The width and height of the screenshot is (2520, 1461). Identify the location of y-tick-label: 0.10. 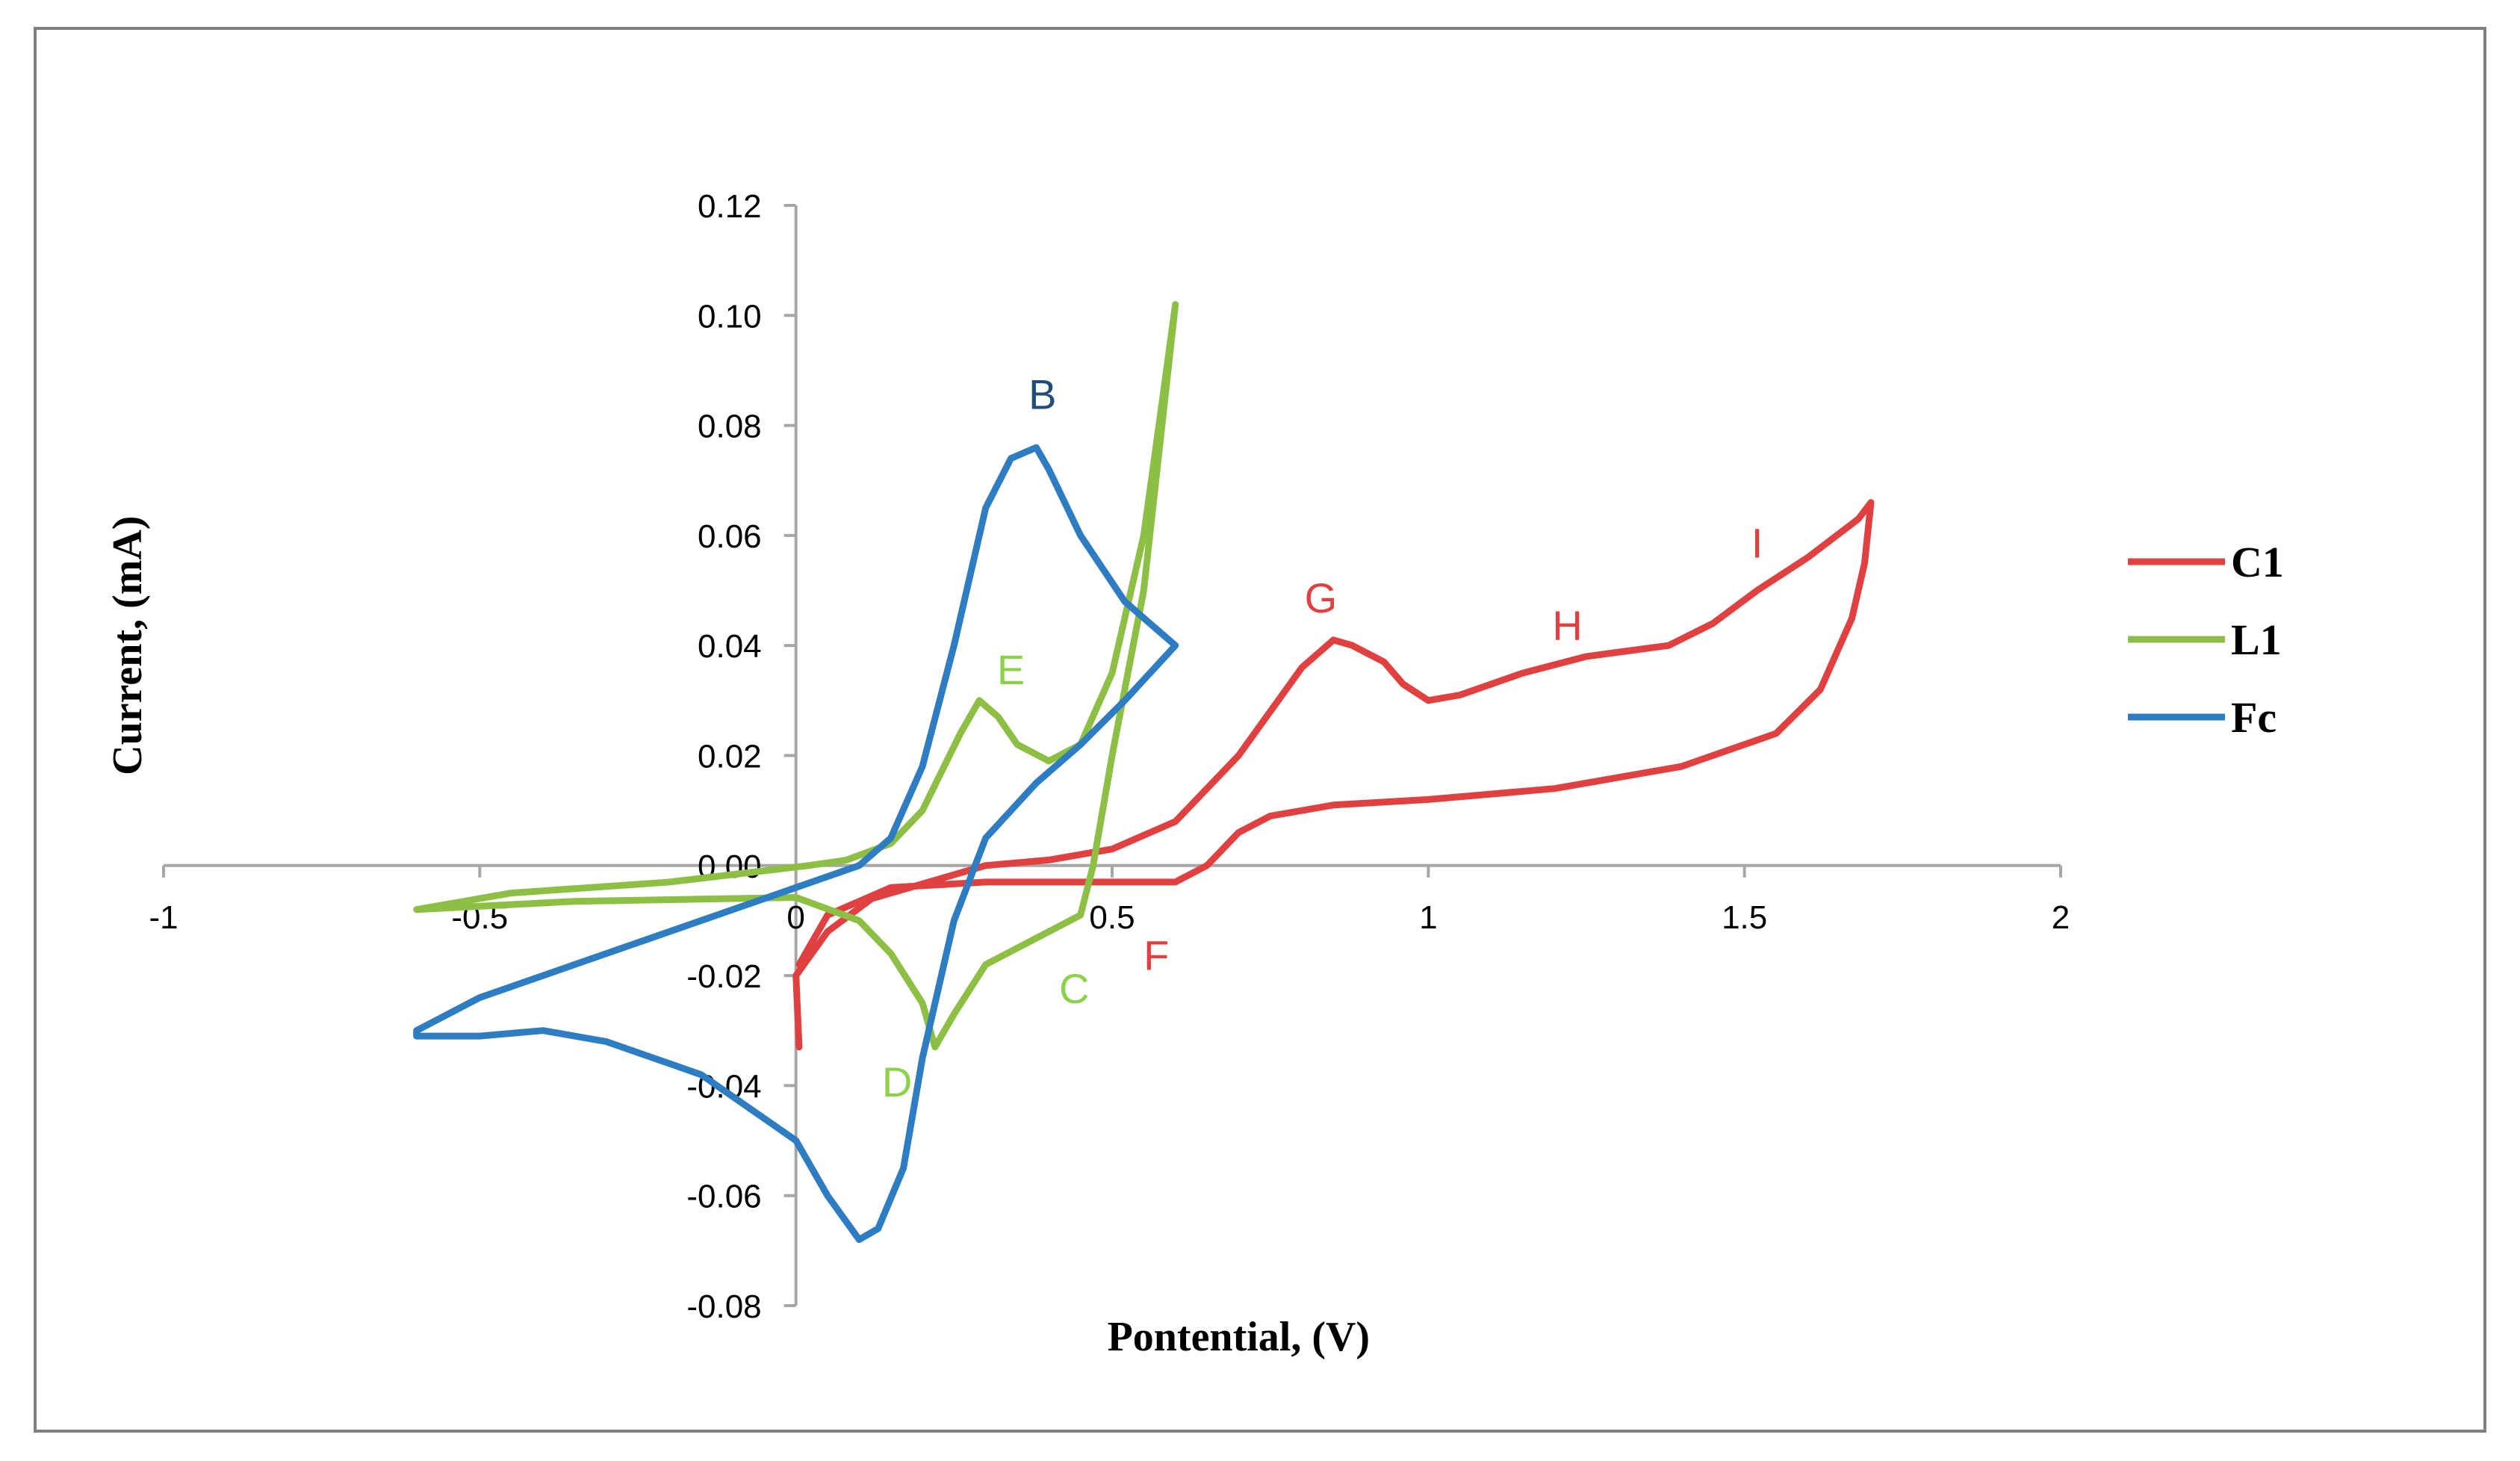
(730, 316).